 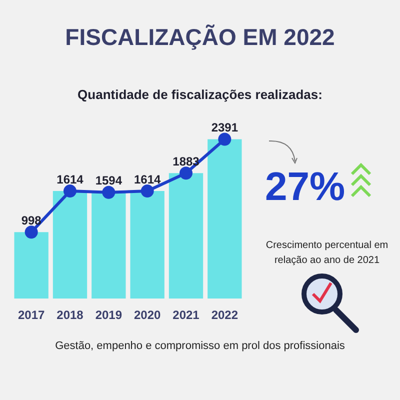 I want to click on x-tick-label: 2022, so click(x=224, y=315).